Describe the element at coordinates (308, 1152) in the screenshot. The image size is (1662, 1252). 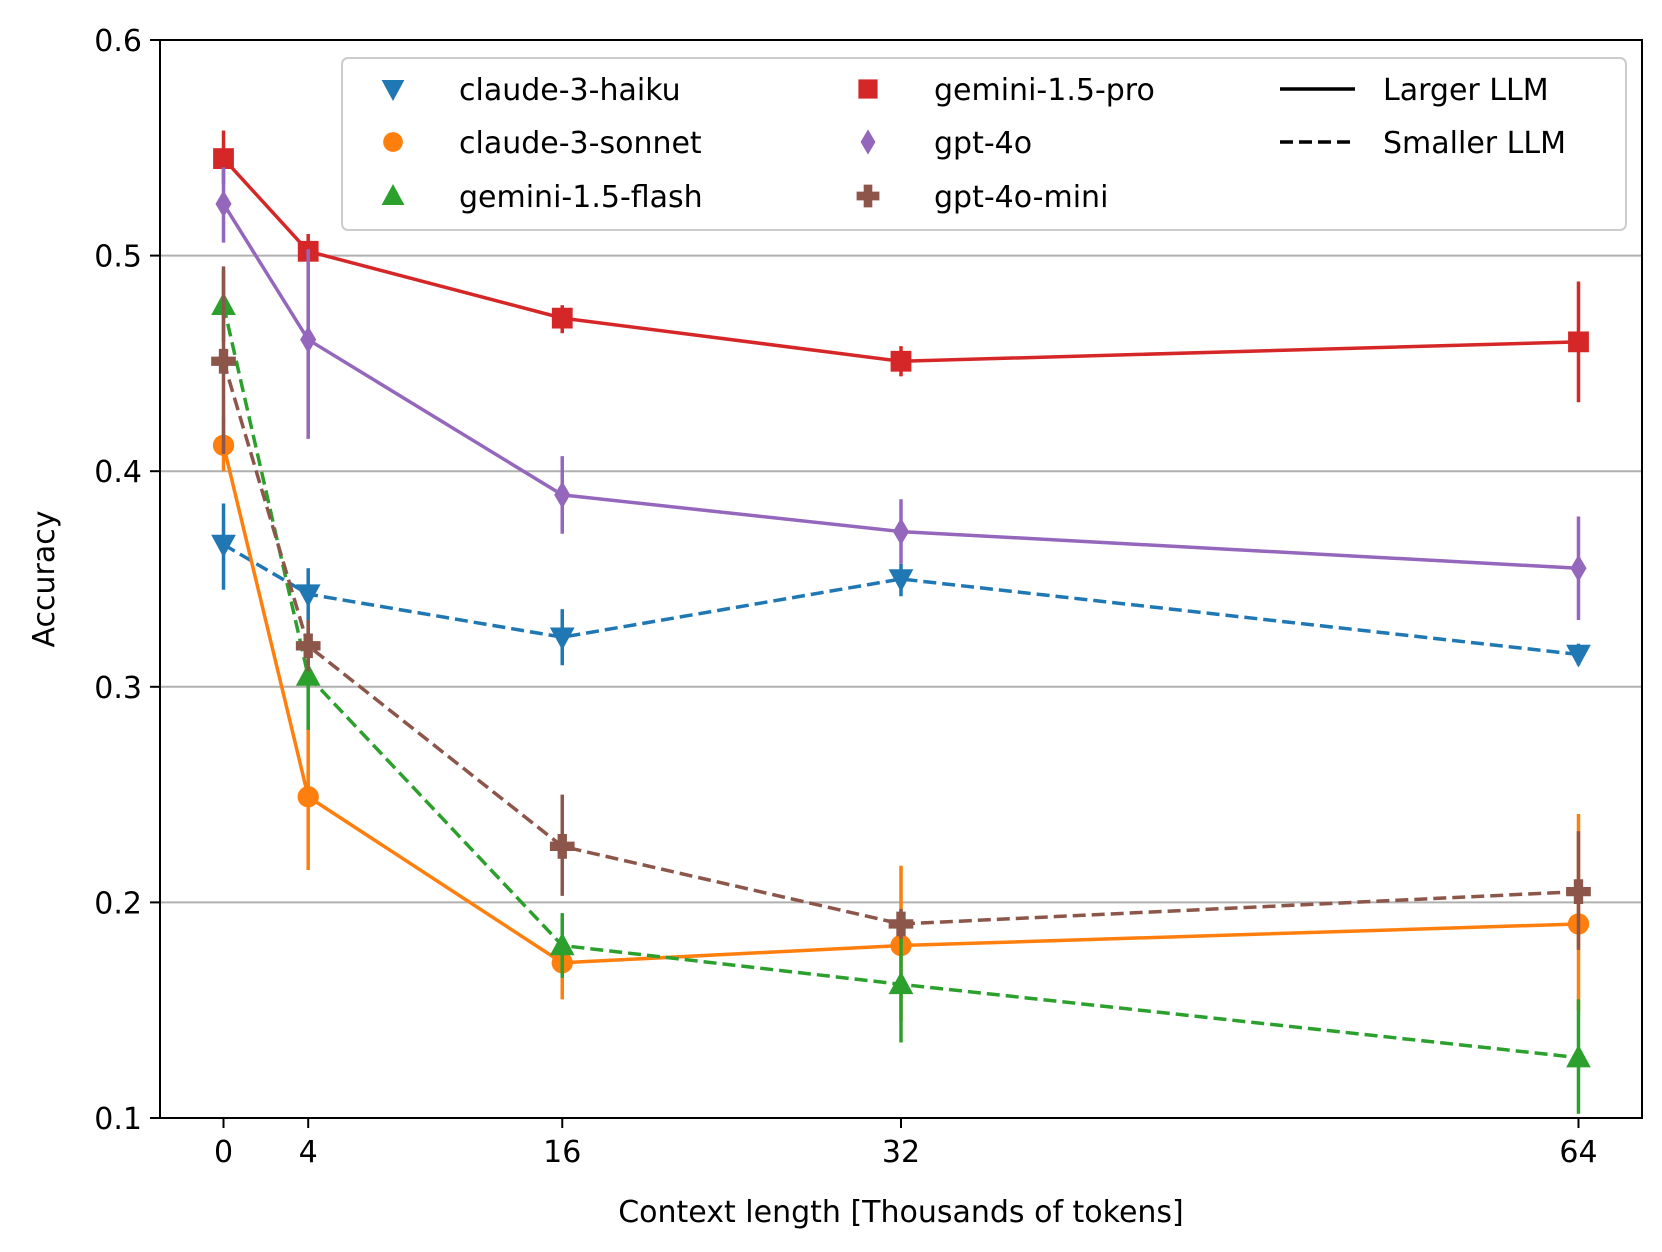
I see `x-tick-label: 4` at that location.